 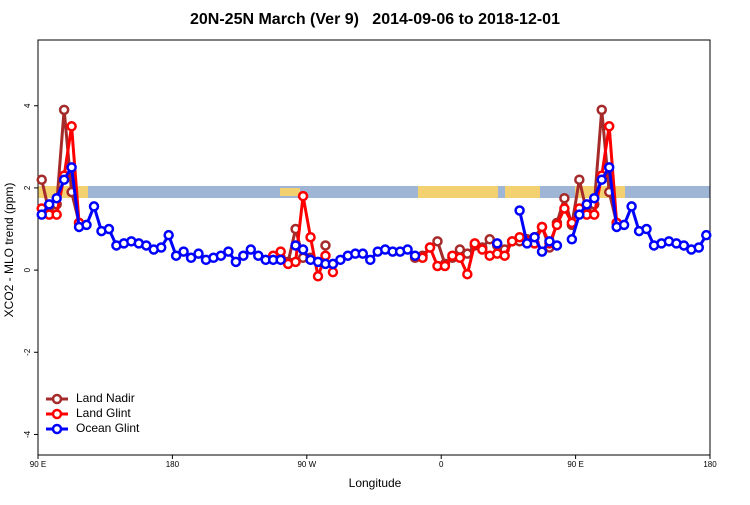 I want to click on x-axis-title: Longitude, so click(x=375, y=483).